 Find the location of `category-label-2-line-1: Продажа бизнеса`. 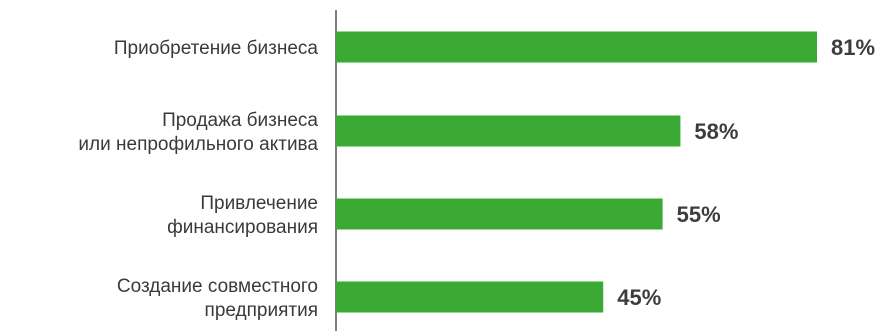

category-label-2-line-1: Продажа бизнеса is located at coordinates (240, 120).